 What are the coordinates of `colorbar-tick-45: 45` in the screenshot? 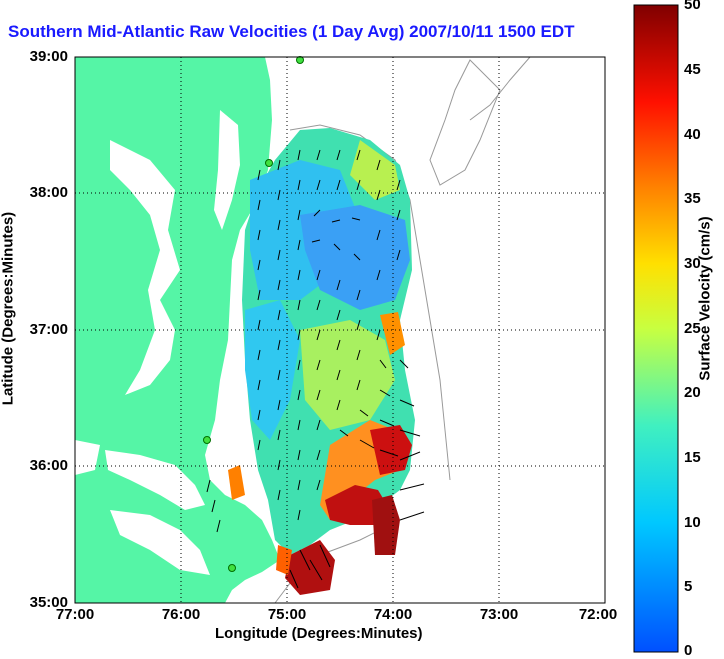 It's located at (692, 69).